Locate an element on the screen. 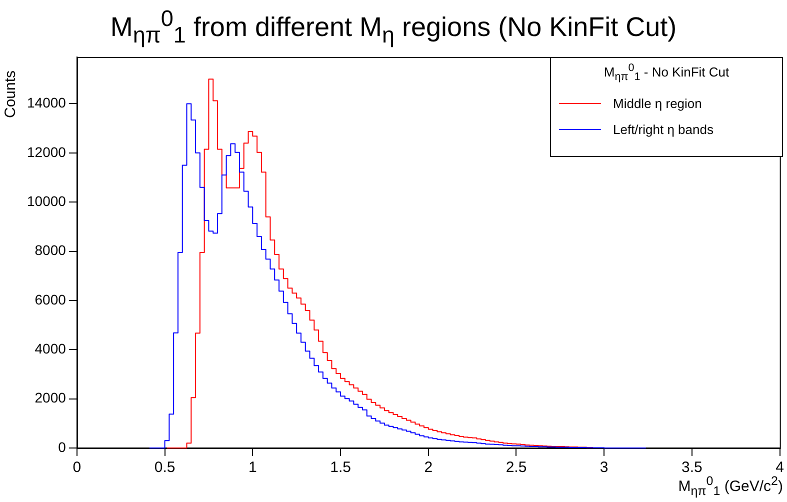 This screenshot has width=787, height=502. x-tick-label: 1.5 is located at coordinates (340, 467).